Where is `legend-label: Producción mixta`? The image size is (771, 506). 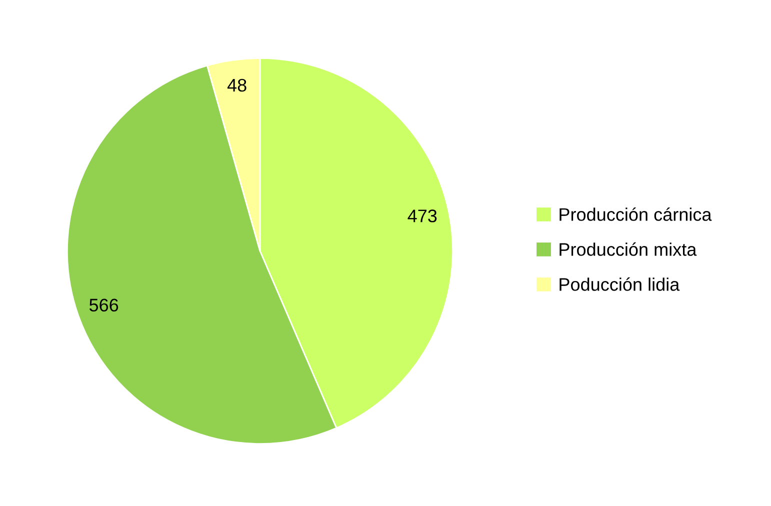 legend-label: Producción mixta is located at coordinates (628, 249).